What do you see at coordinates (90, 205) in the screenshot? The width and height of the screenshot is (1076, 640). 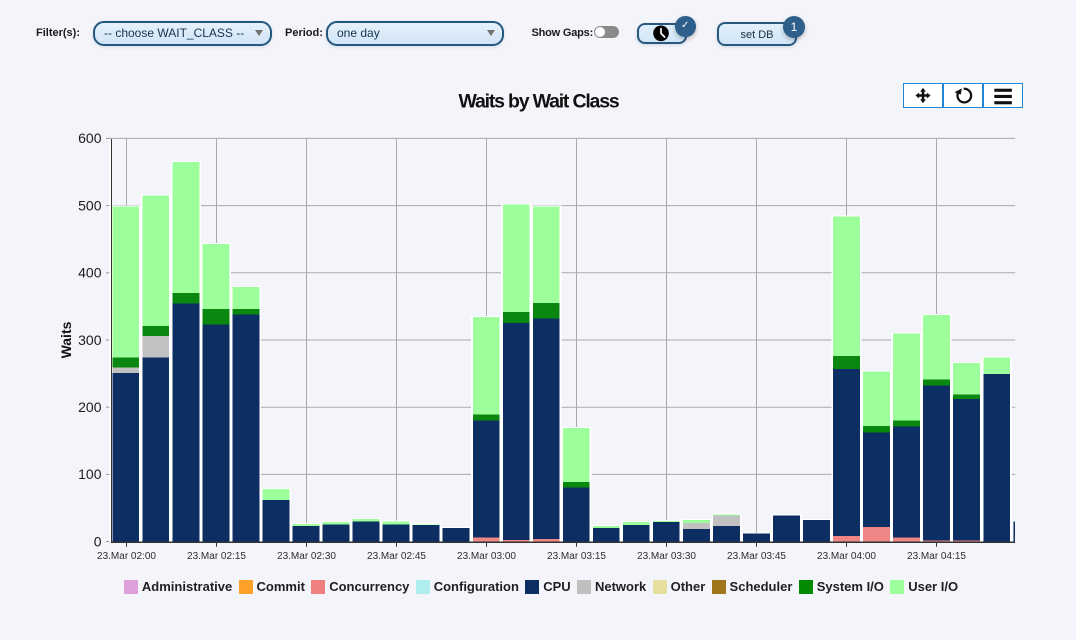 I see `svg-text: 500` at bounding box center [90, 205].